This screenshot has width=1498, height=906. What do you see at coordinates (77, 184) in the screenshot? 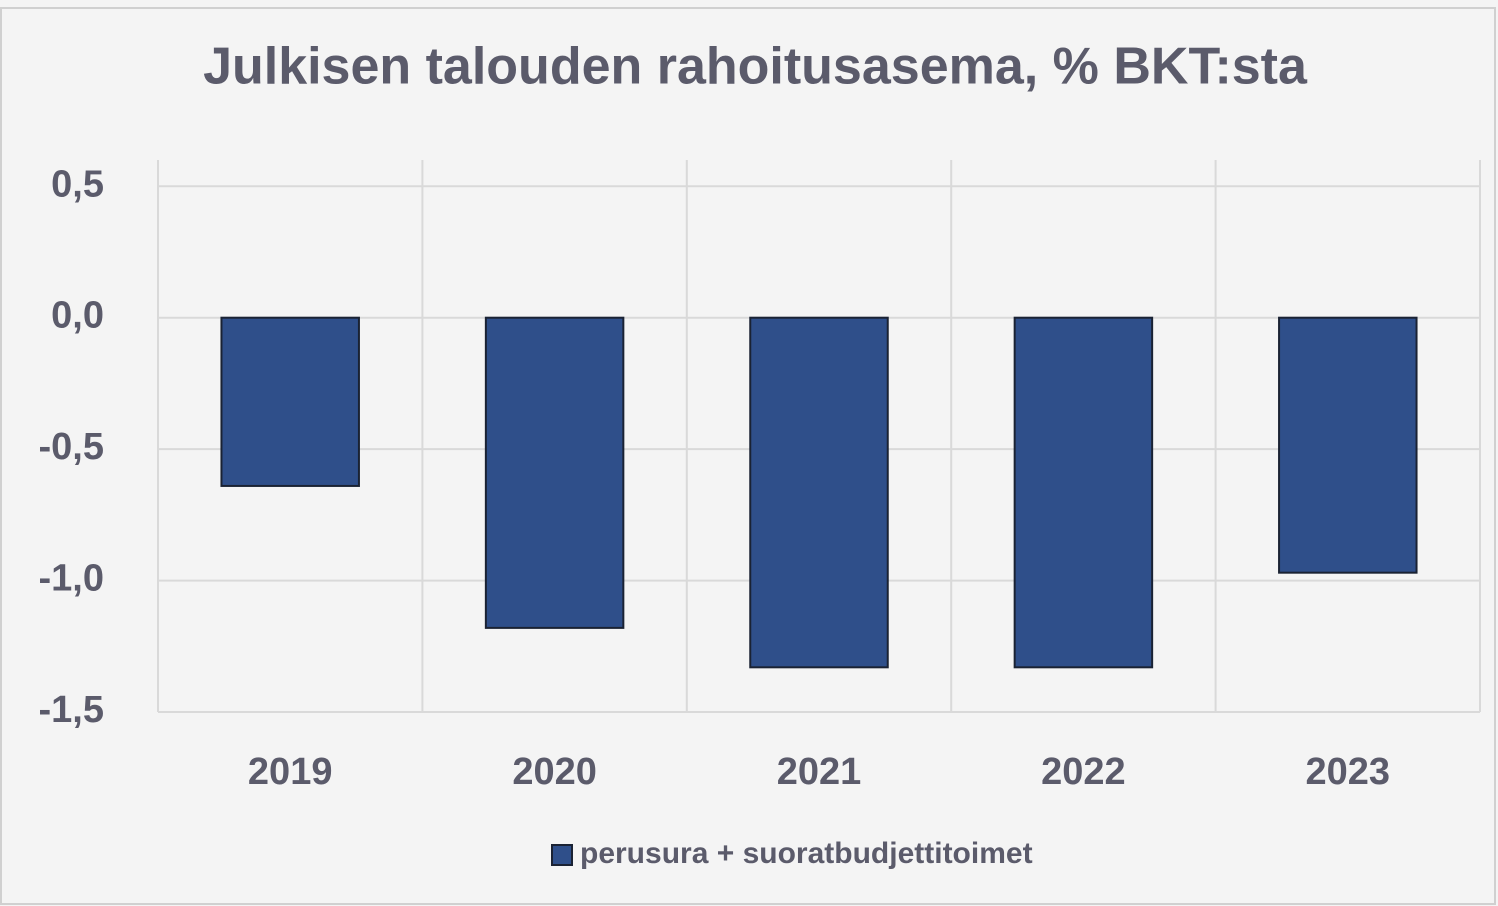
I see `y-tick-label: 0,5` at bounding box center [77, 184].